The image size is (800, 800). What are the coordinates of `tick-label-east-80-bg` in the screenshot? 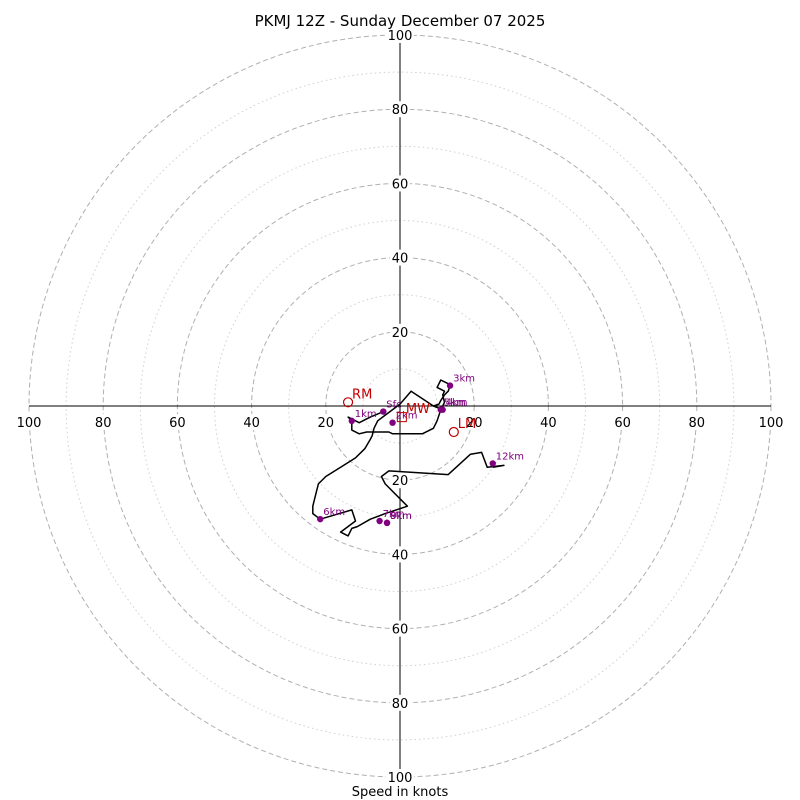 It's located at (696, 422).